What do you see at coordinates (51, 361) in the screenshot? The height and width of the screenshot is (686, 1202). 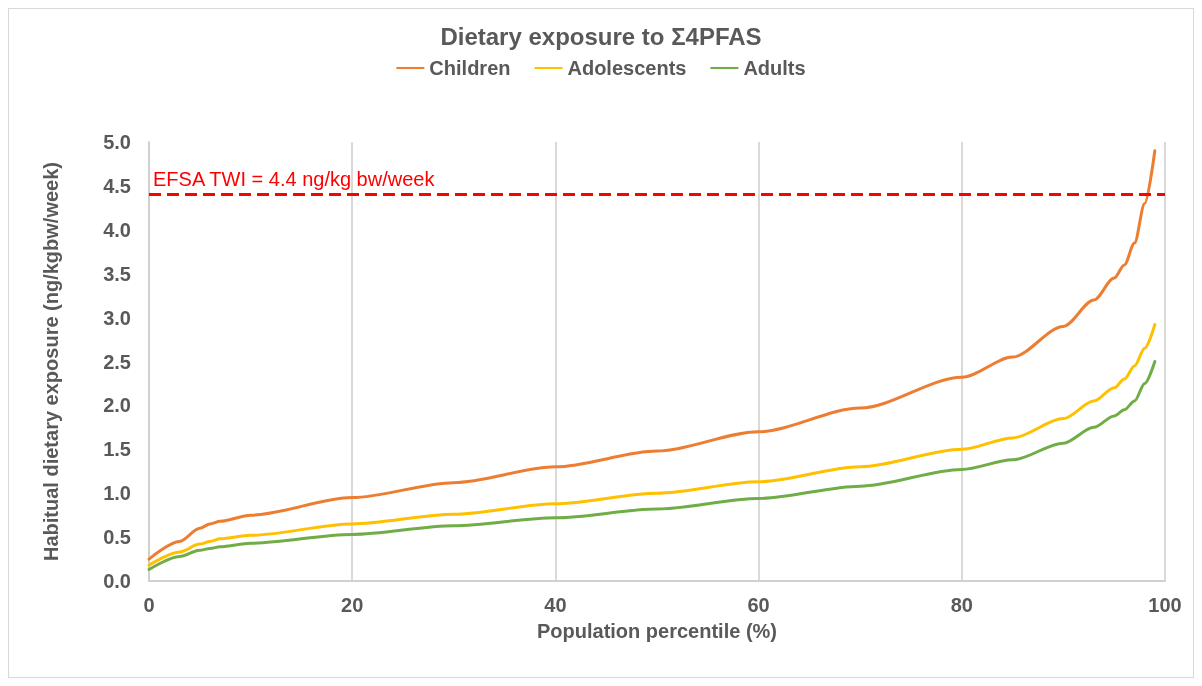 I see `y-axis-title: Habitual dietary exposure (ng/kgbw/week)` at bounding box center [51, 361].